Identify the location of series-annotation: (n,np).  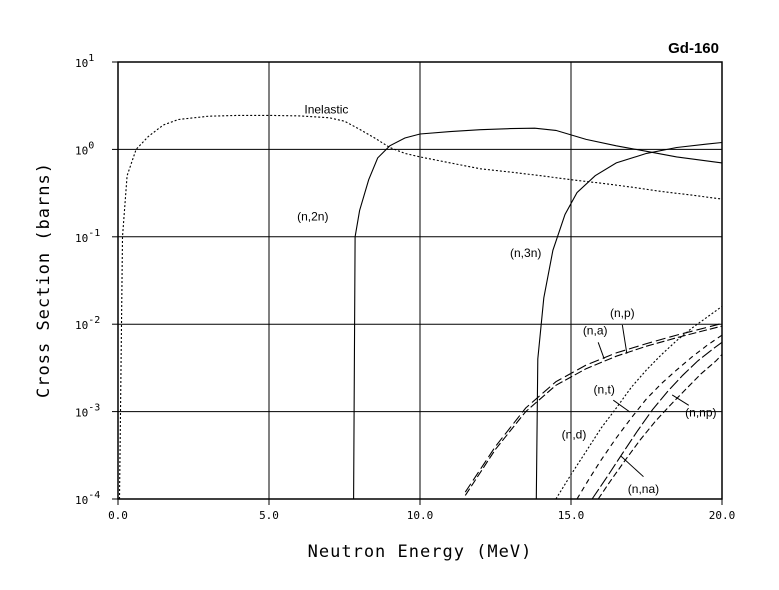
(700, 412).